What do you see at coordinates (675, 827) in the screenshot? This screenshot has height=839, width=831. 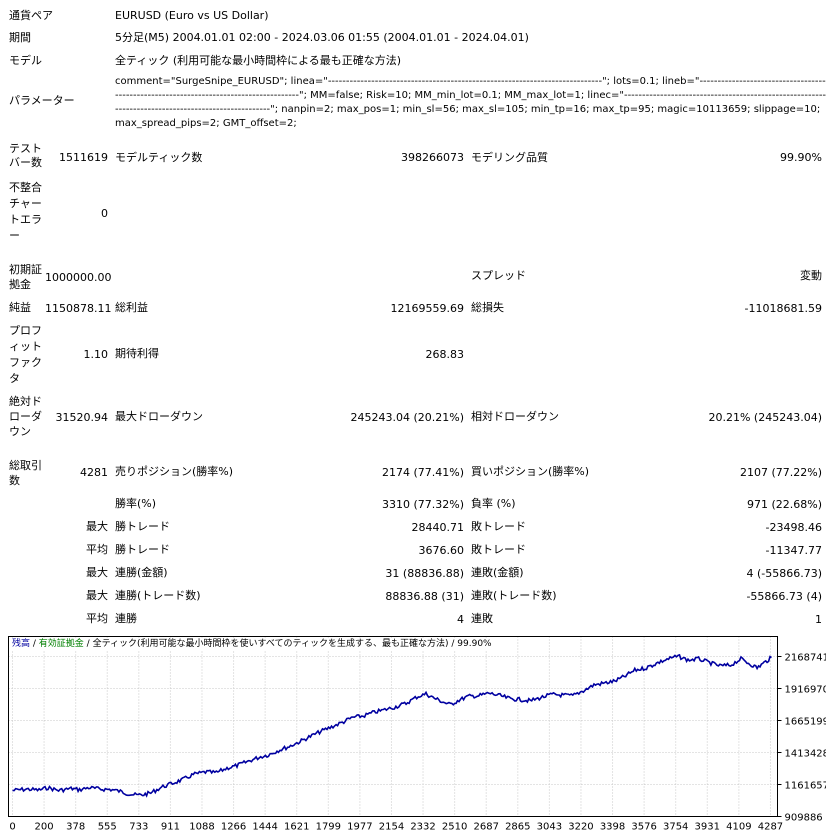 I see `x-tick-label: 3754` at bounding box center [675, 827].